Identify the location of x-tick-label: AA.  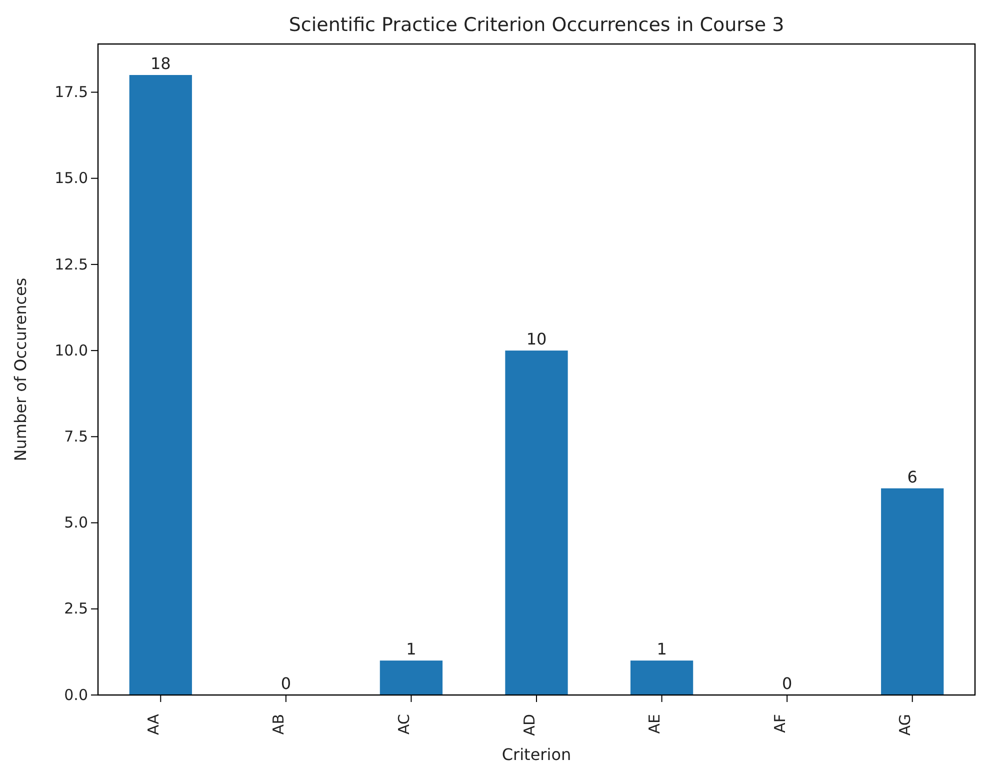
(153, 724).